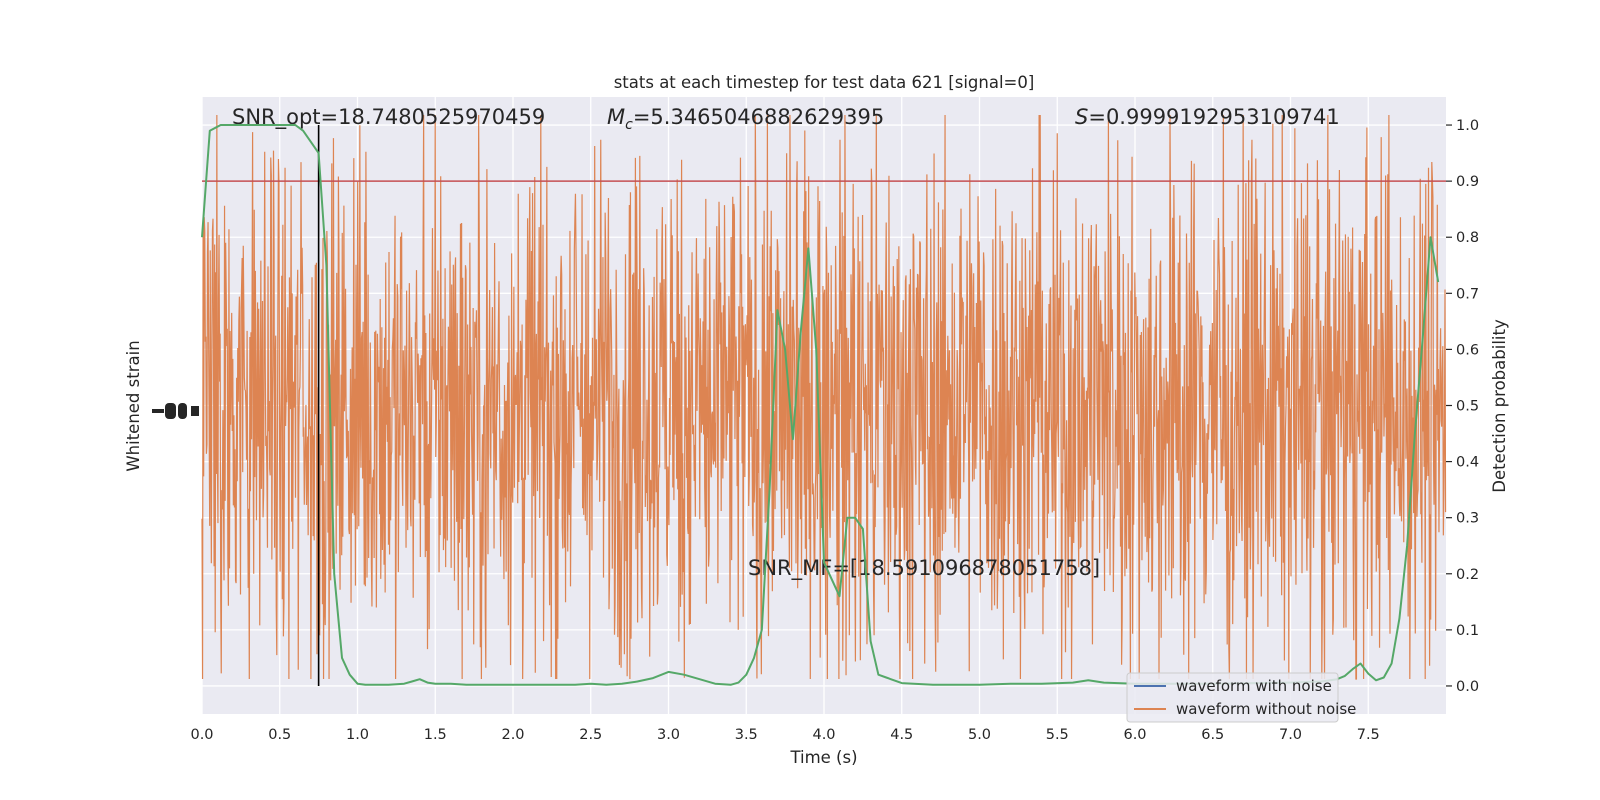 The image size is (1600, 800). I want to click on x-tick-label: 7.5, so click(1368, 735).